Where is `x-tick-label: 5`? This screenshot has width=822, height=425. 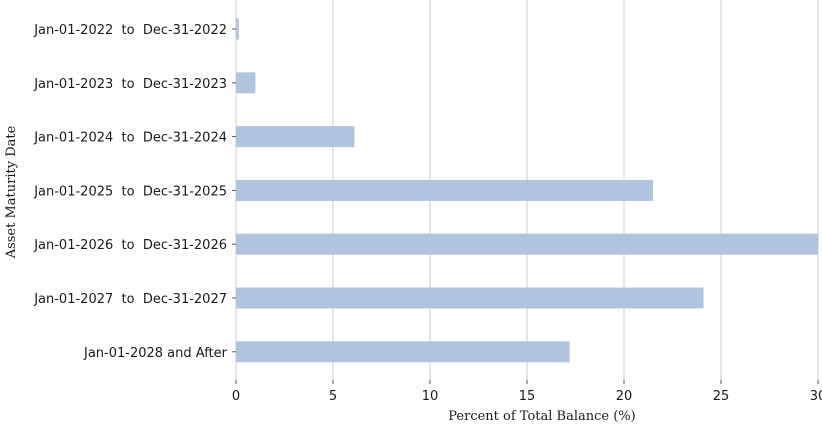 x-tick-label: 5 is located at coordinates (333, 396).